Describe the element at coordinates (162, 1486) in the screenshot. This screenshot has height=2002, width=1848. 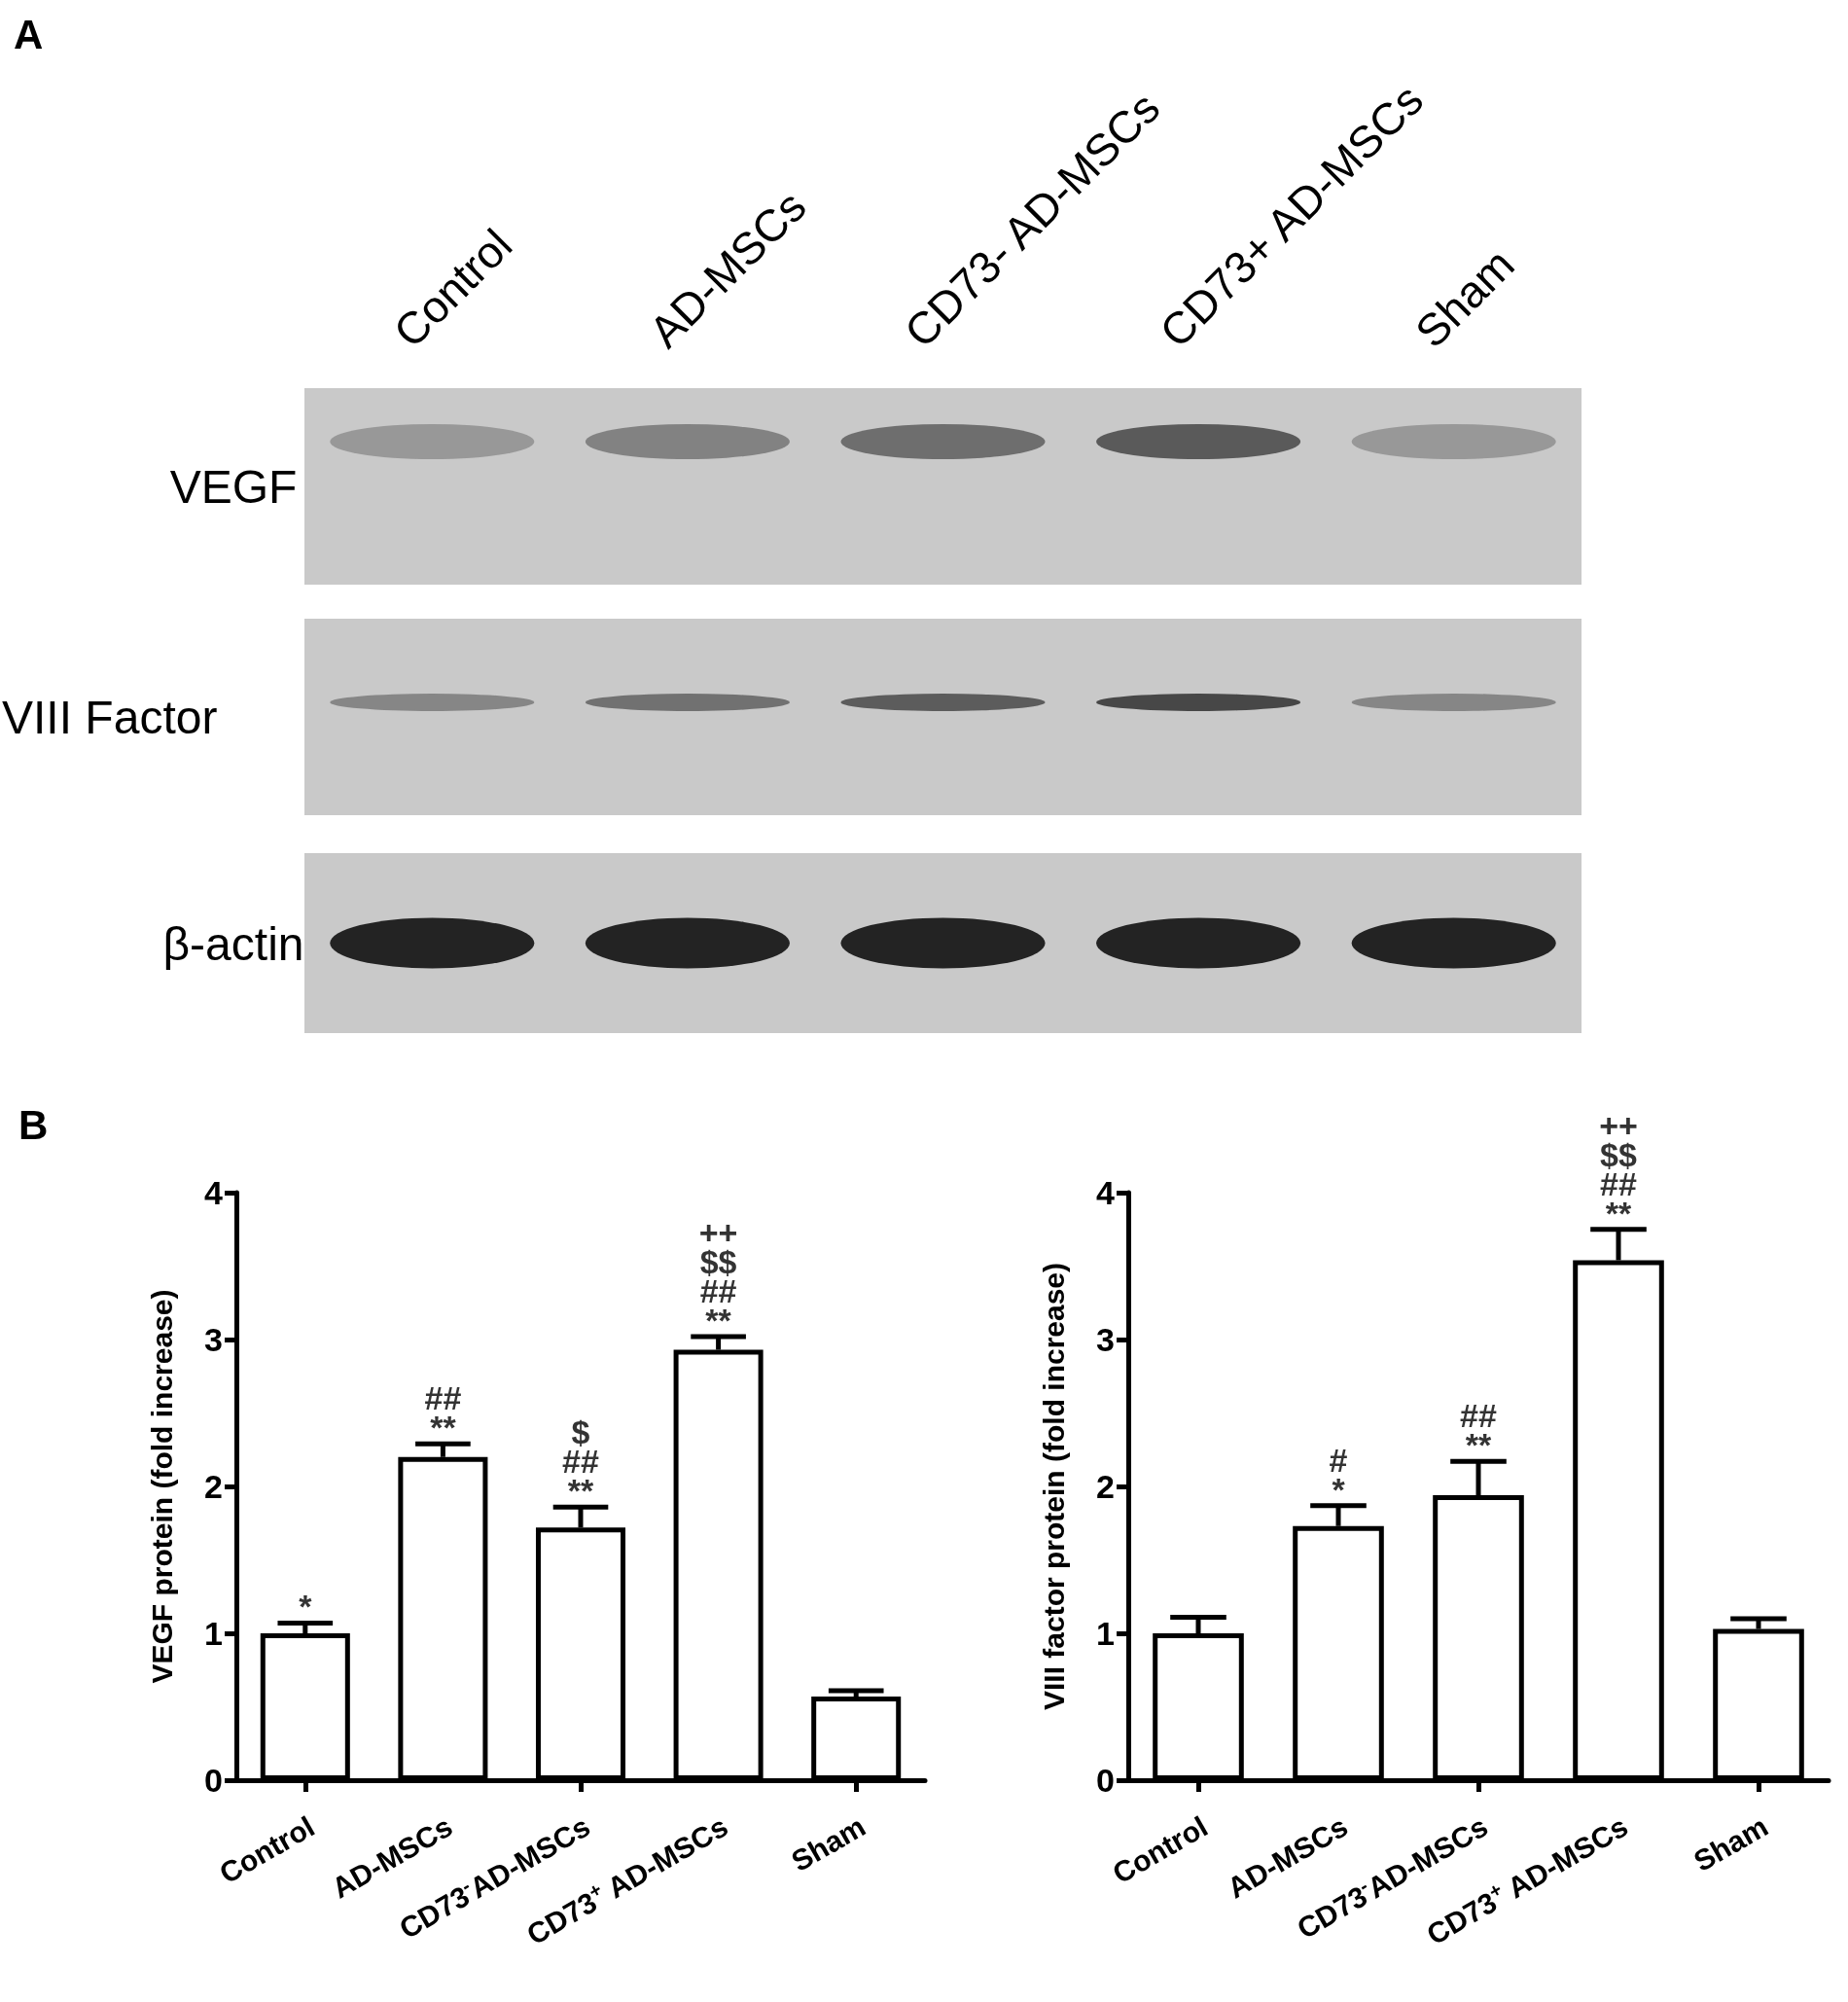
I see `y-axis-title: VEGF protein (fold increase)` at that location.